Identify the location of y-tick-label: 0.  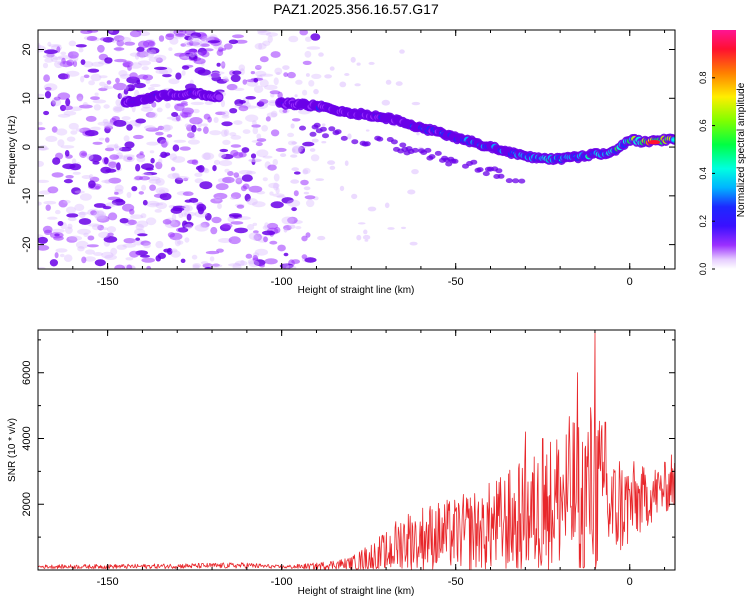
(27, 147).